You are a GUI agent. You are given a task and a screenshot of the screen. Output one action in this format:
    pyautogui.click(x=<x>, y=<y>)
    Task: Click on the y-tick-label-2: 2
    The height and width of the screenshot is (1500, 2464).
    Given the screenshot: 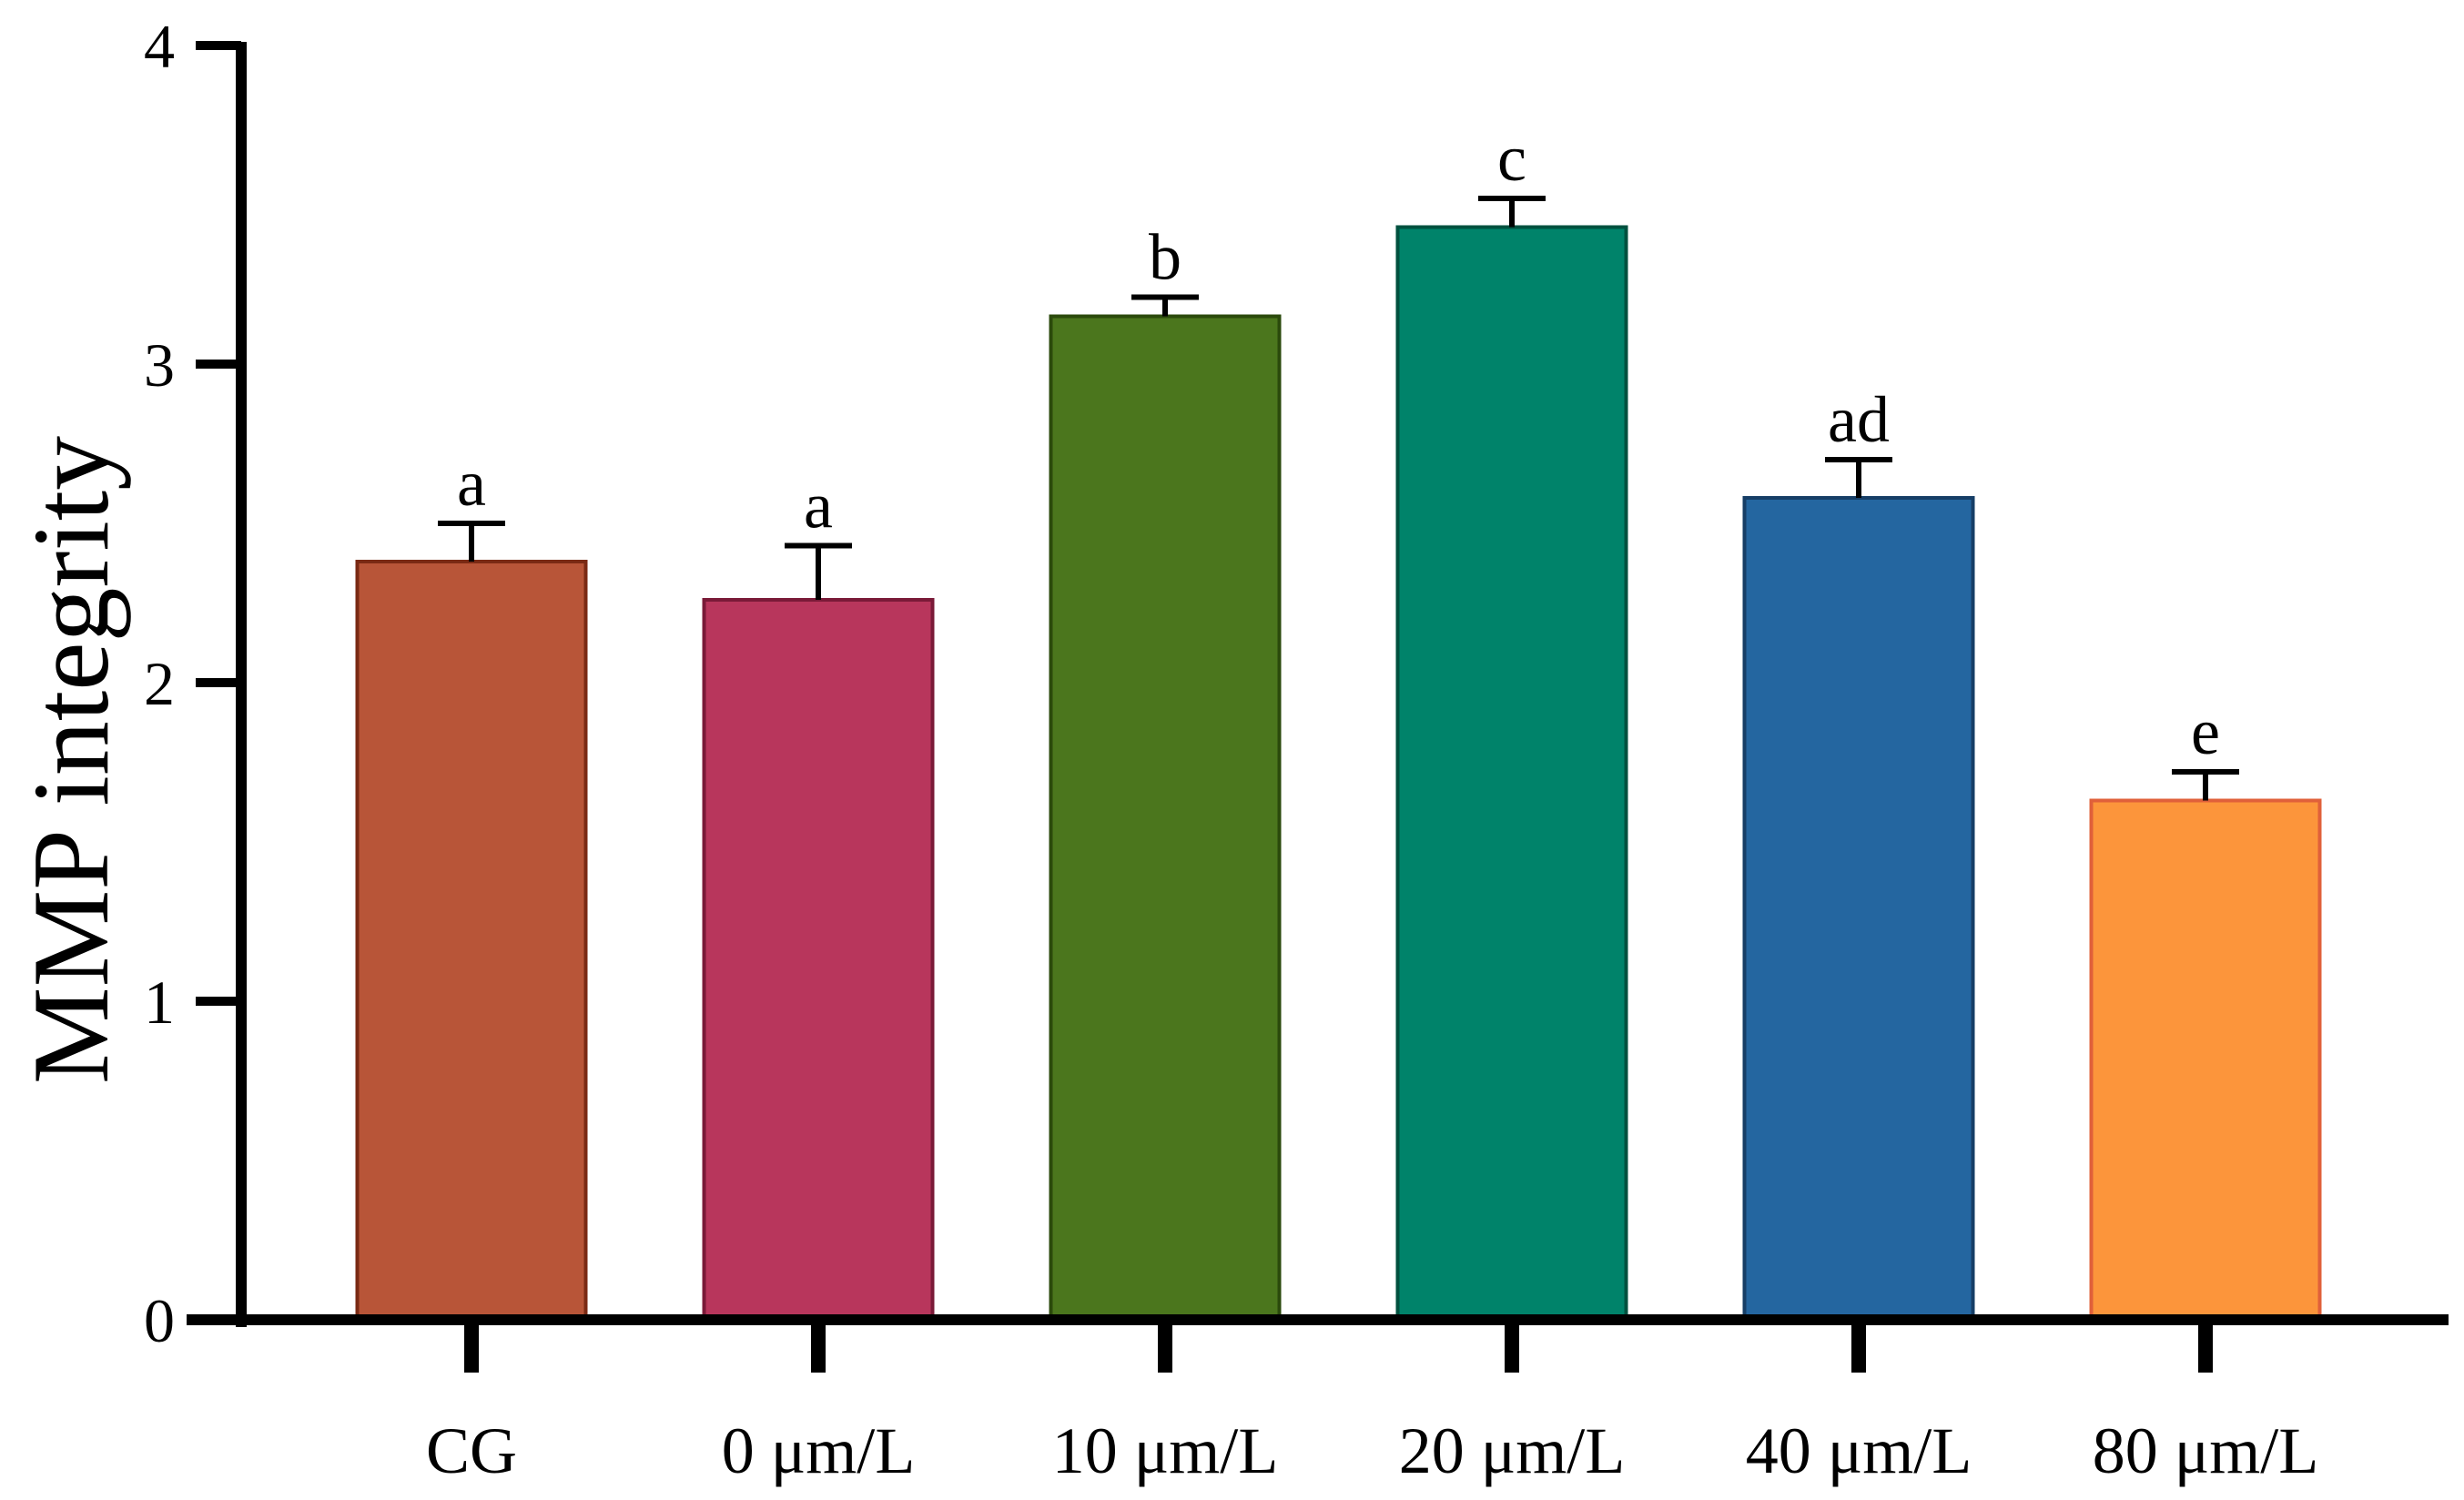 What is the action you would take?
    pyautogui.click(x=160, y=683)
    